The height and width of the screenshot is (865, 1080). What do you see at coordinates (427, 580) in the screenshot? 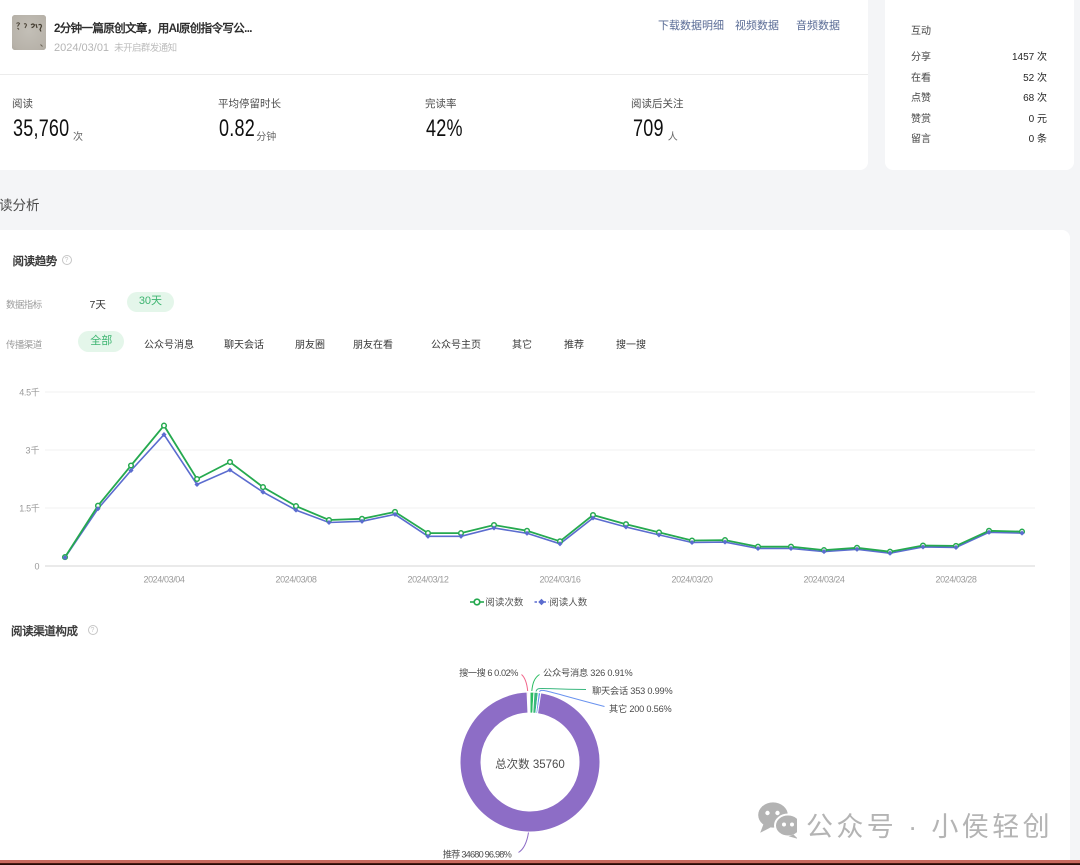
I see `svg-text: 2024/03/12` at bounding box center [427, 580].